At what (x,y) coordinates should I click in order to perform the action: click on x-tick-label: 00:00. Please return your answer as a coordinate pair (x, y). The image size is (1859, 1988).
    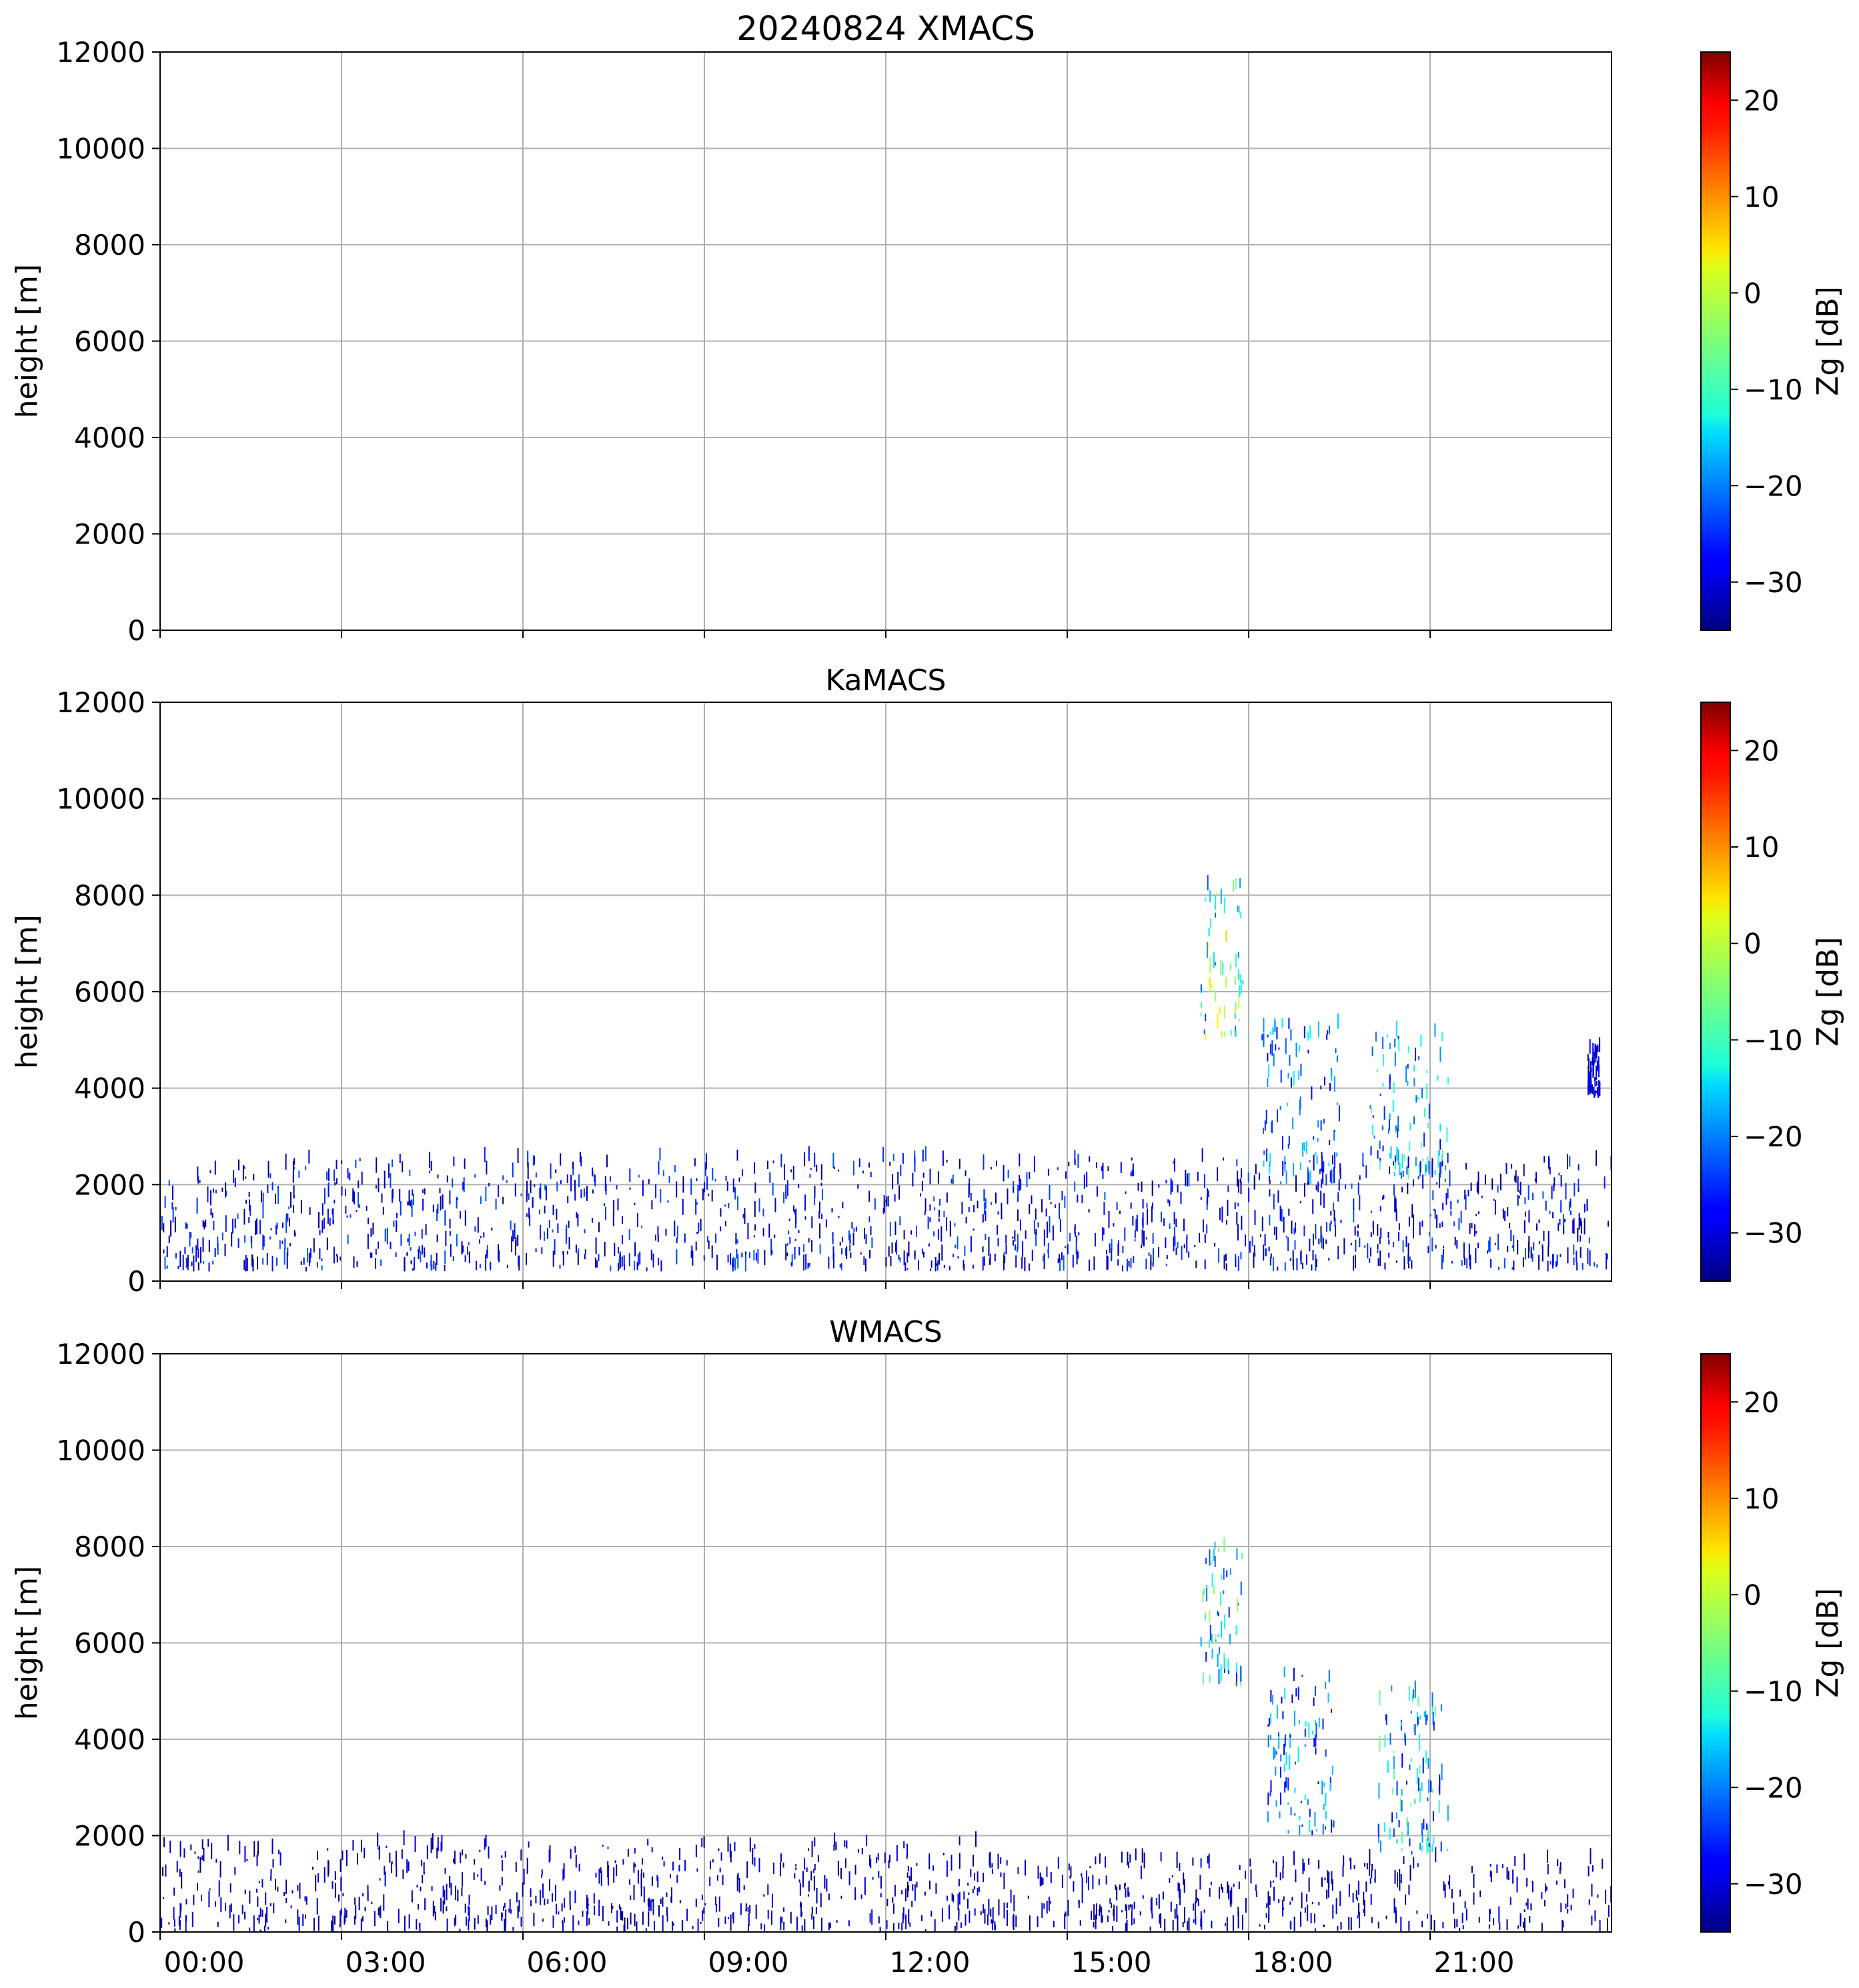
    Looking at the image, I should click on (203, 1962).